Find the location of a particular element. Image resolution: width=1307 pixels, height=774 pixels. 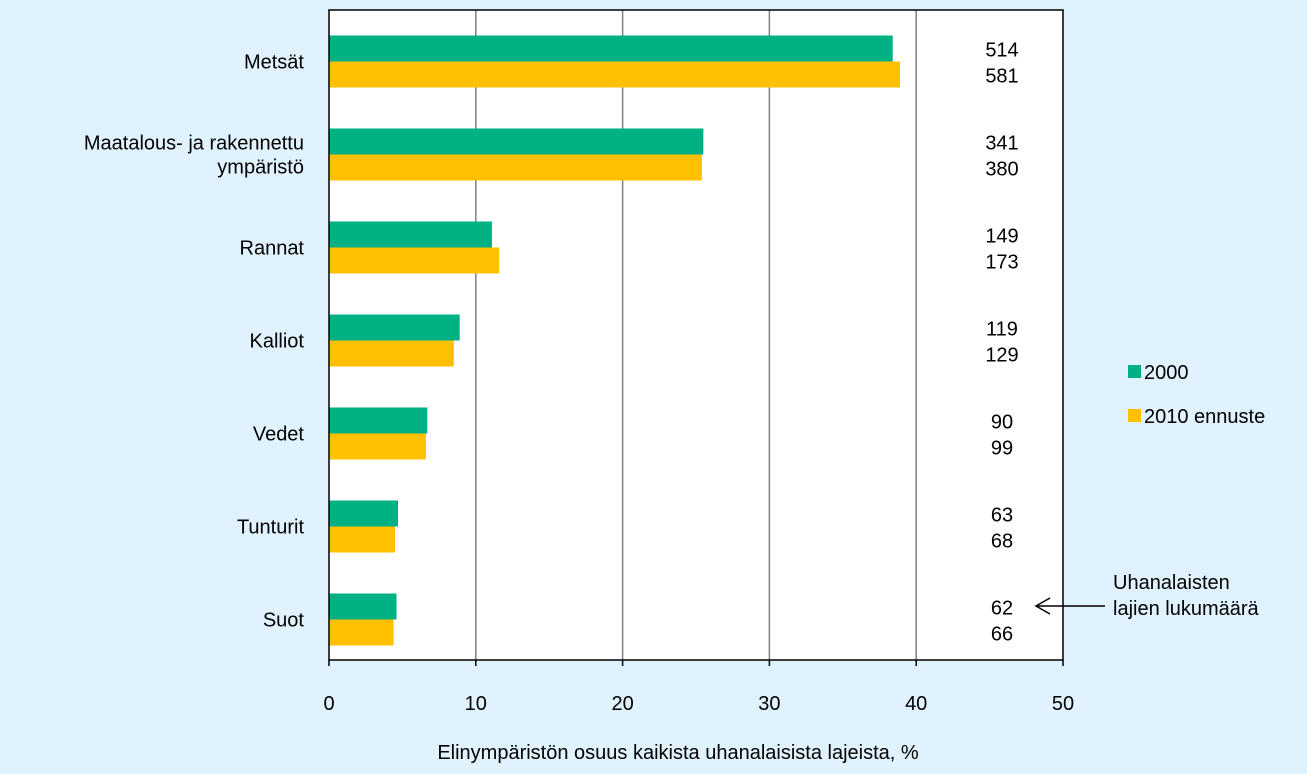

count-label: 380 is located at coordinates (1001, 170).